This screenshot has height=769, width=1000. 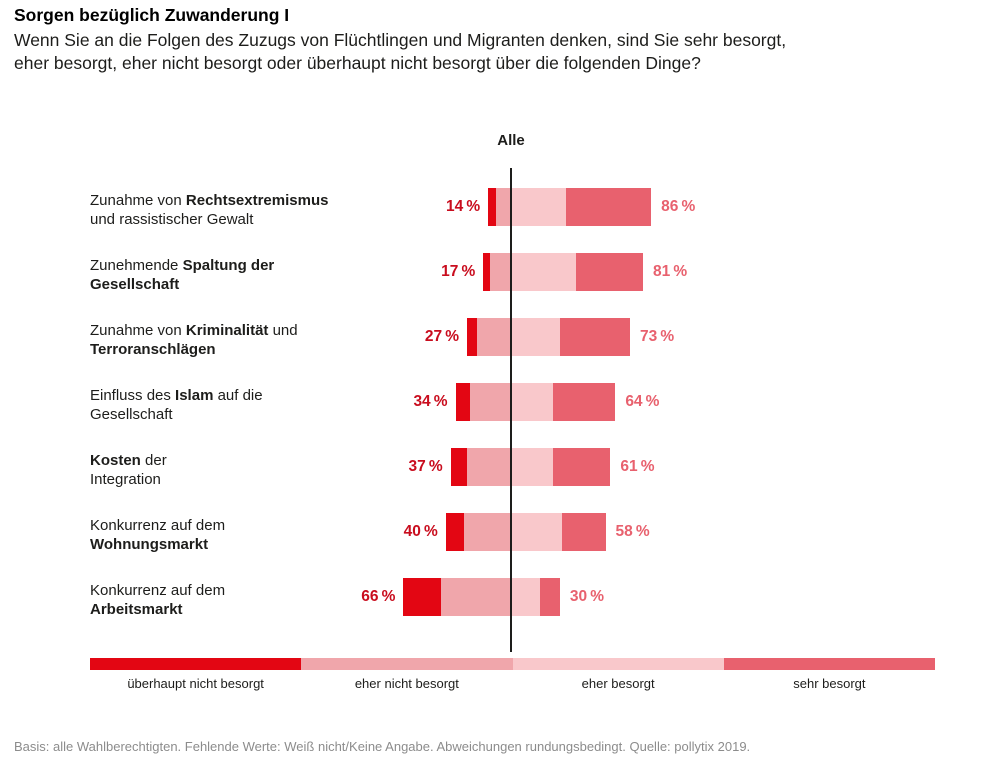 What do you see at coordinates (420, 531) in the screenshot?
I see `not-worried-value-label: 40 %` at bounding box center [420, 531].